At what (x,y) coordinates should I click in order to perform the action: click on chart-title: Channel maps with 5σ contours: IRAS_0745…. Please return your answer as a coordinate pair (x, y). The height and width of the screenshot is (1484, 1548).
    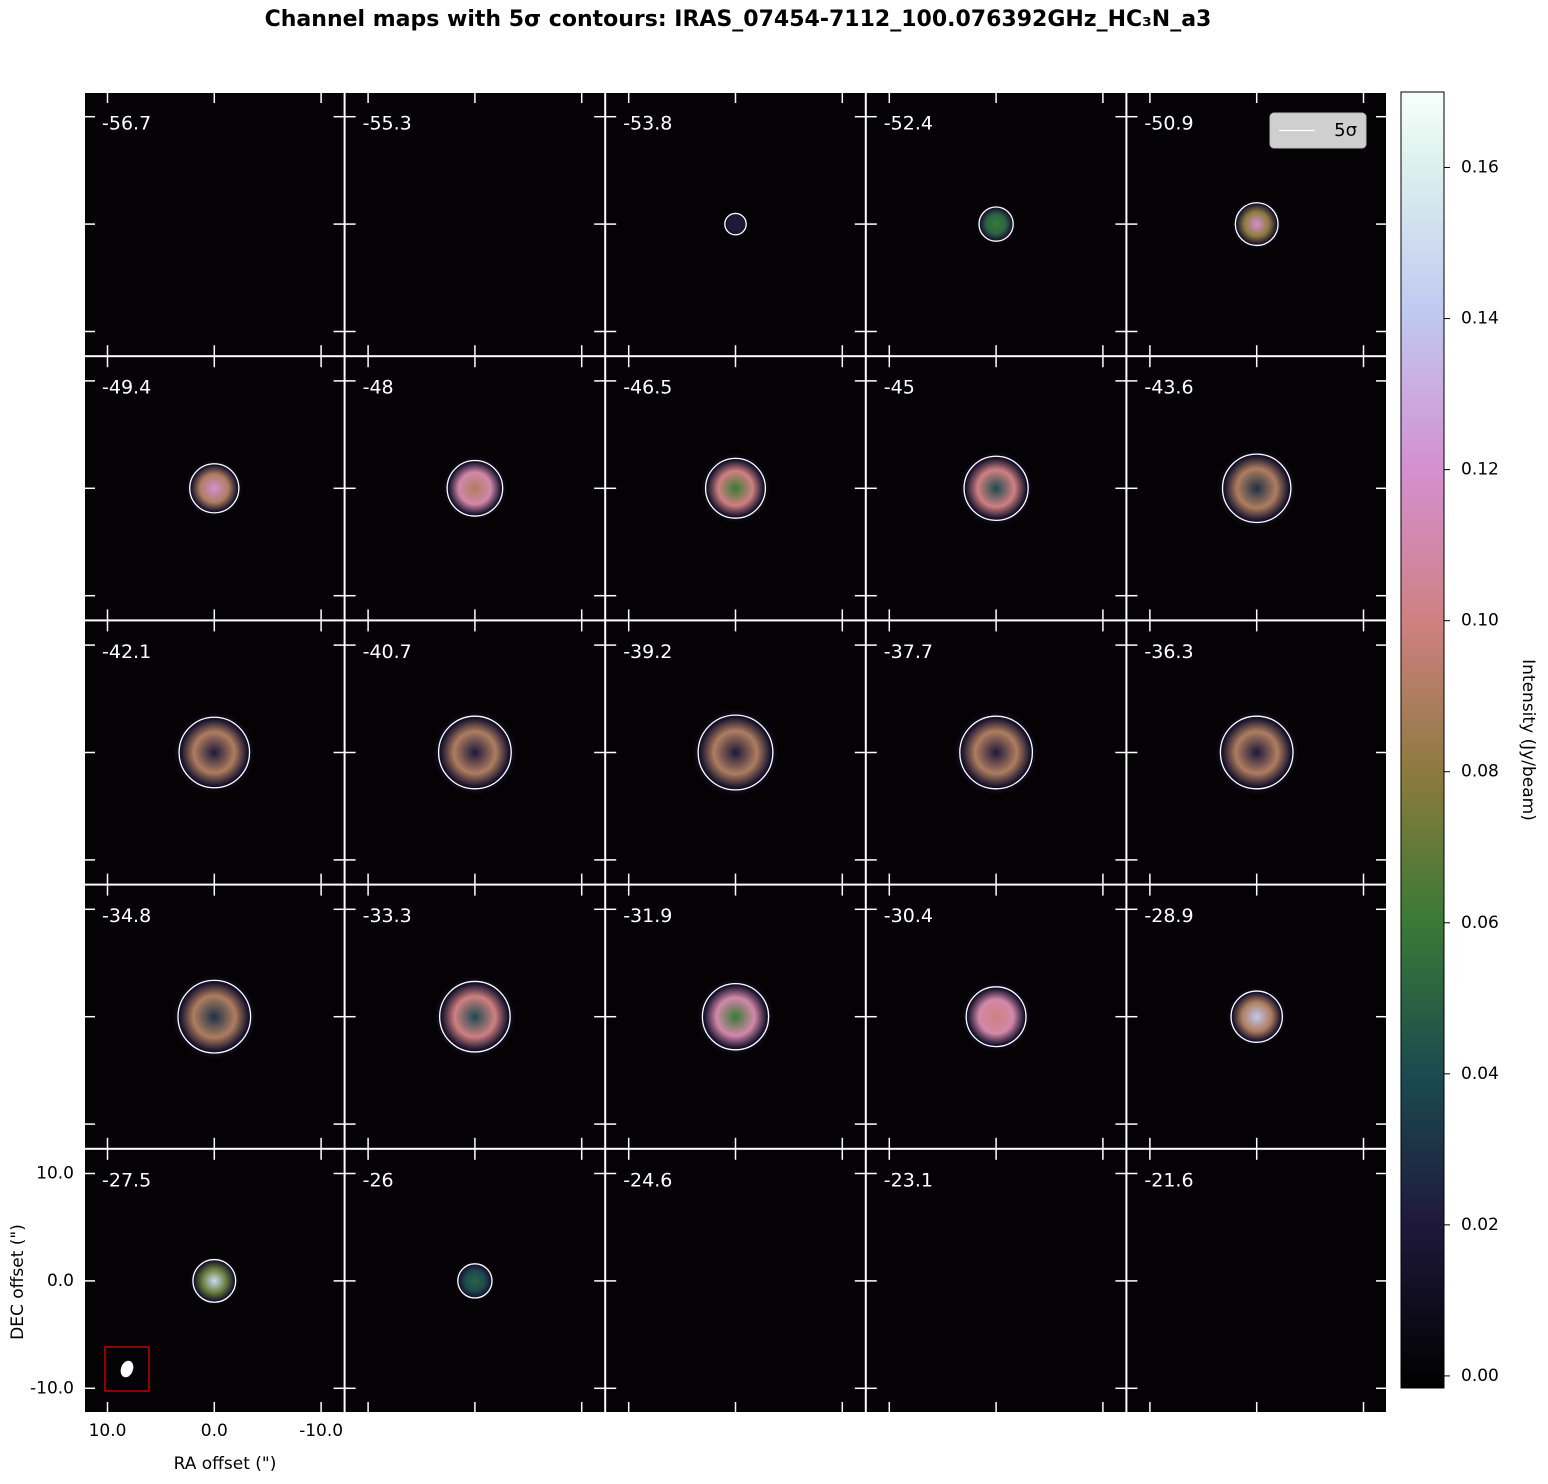
    Looking at the image, I should click on (738, 19).